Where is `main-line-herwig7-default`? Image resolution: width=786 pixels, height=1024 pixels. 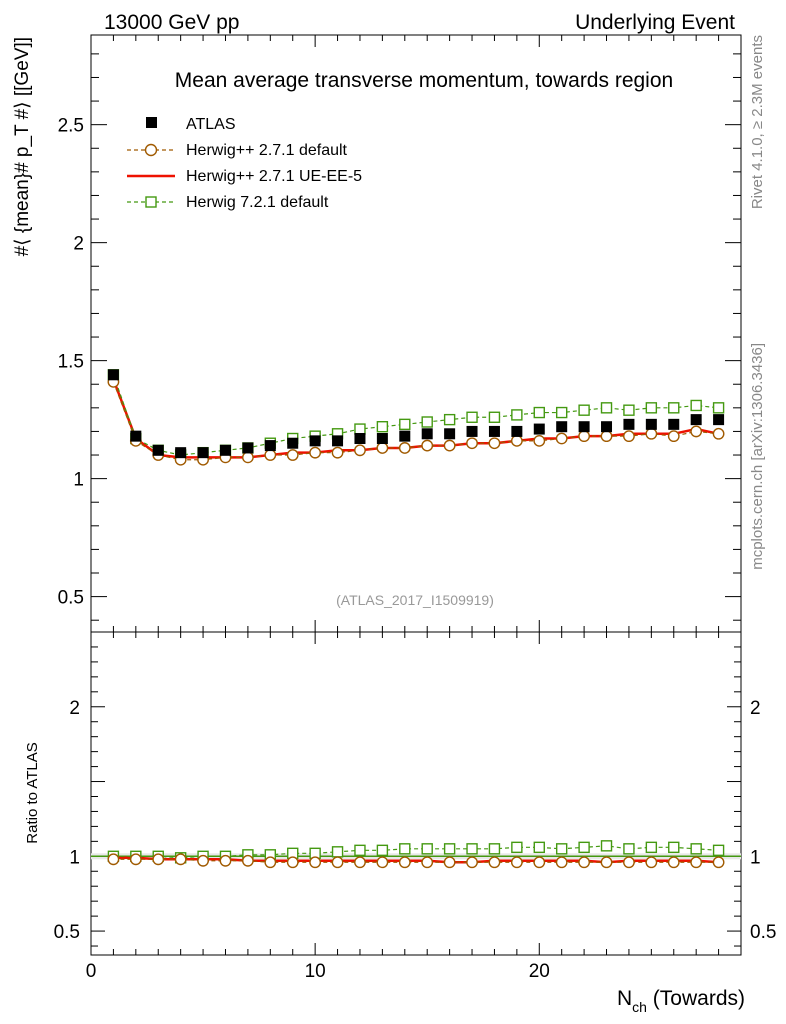 main-line-herwig7-default is located at coordinates (415, 415).